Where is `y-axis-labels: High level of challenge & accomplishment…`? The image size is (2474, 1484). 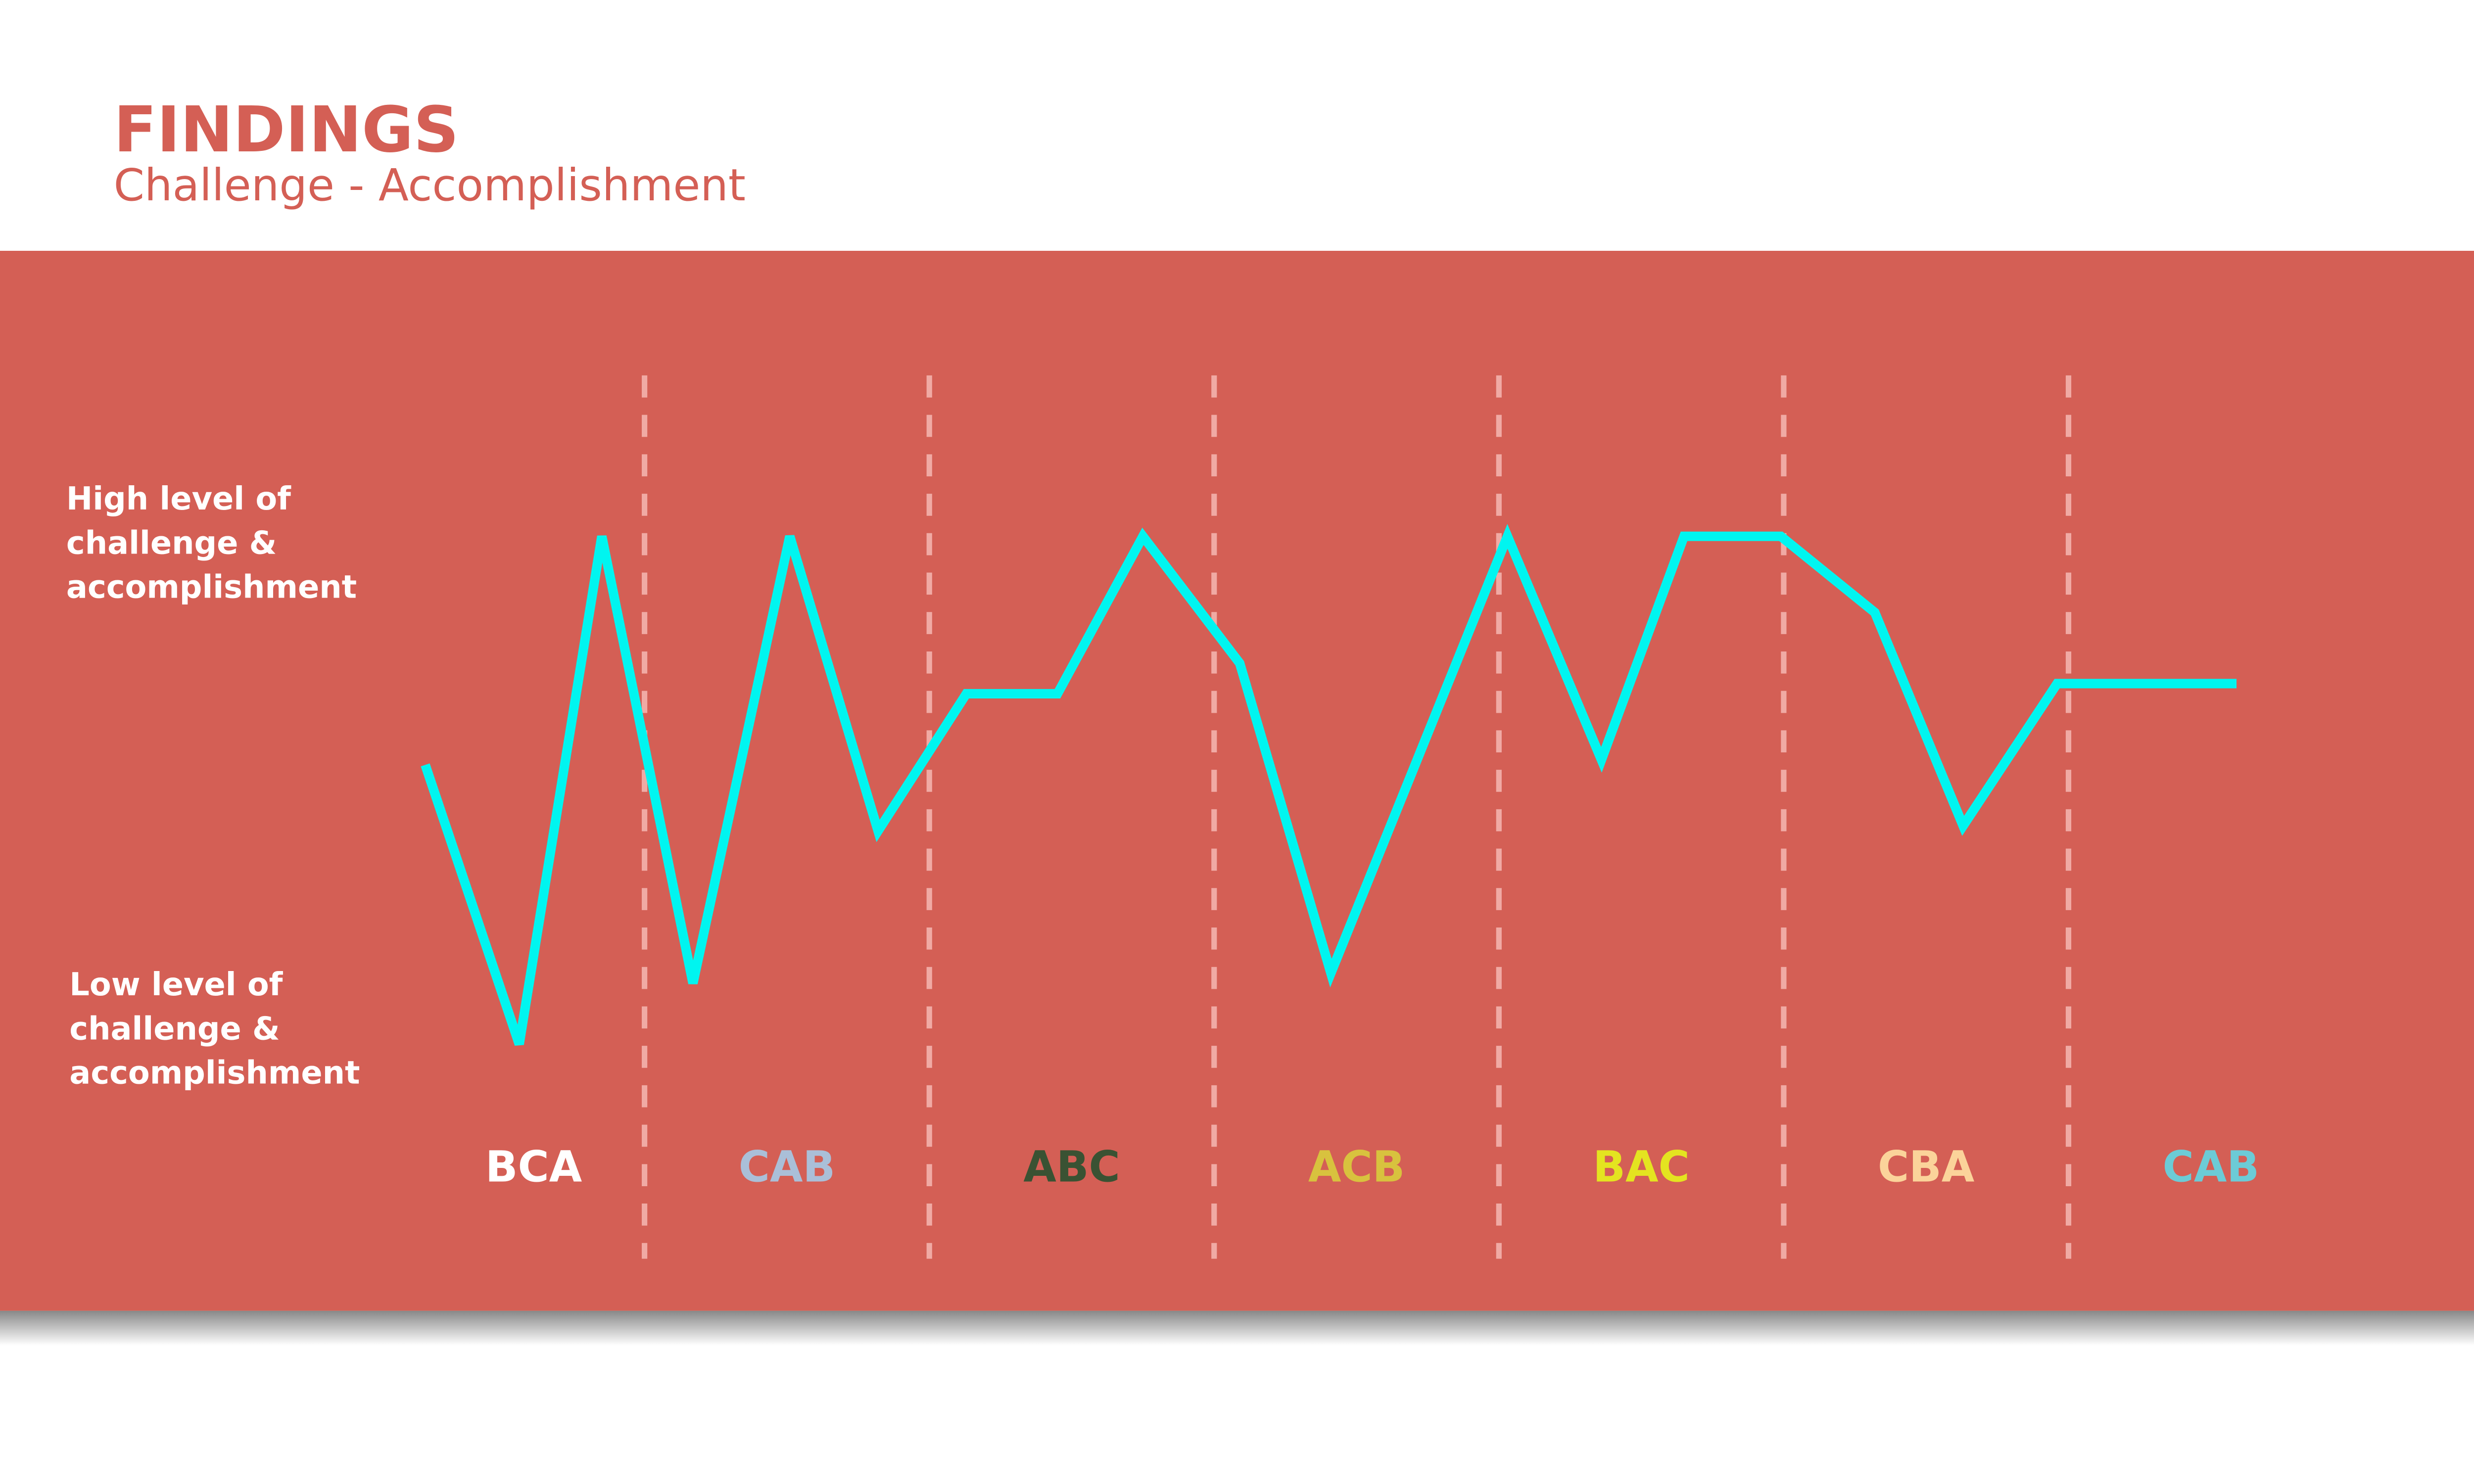 y-axis-labels: High level of challenge & accomplishment… is located at coordinates (213, 786).